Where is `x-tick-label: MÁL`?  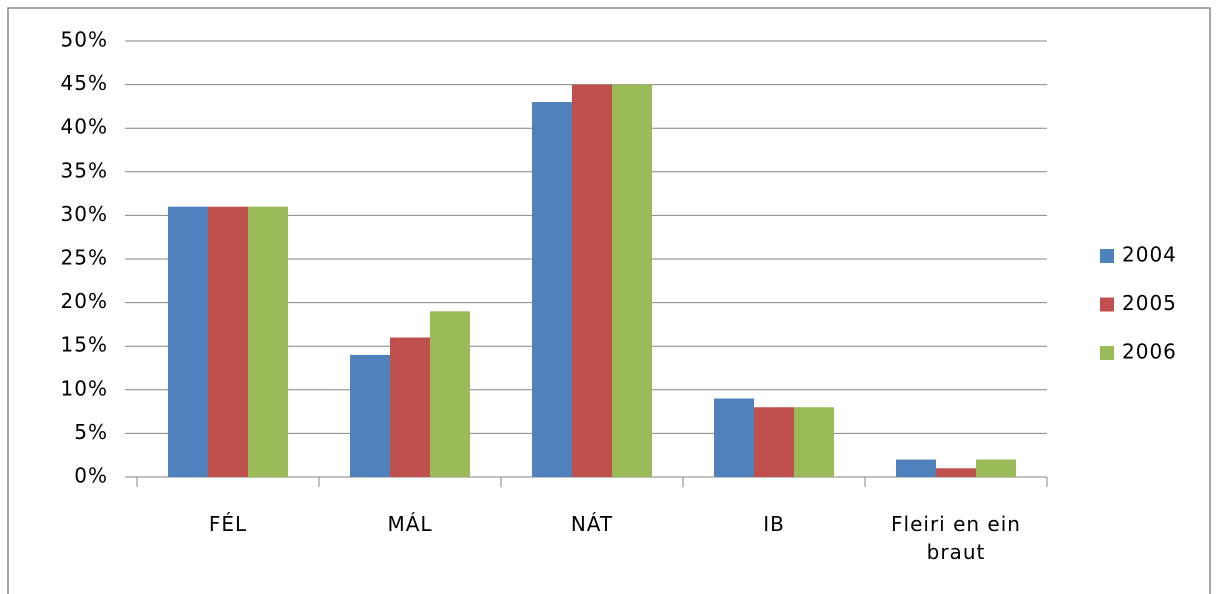 x-tick-label: MÁL is located at coordinates (410, 524).